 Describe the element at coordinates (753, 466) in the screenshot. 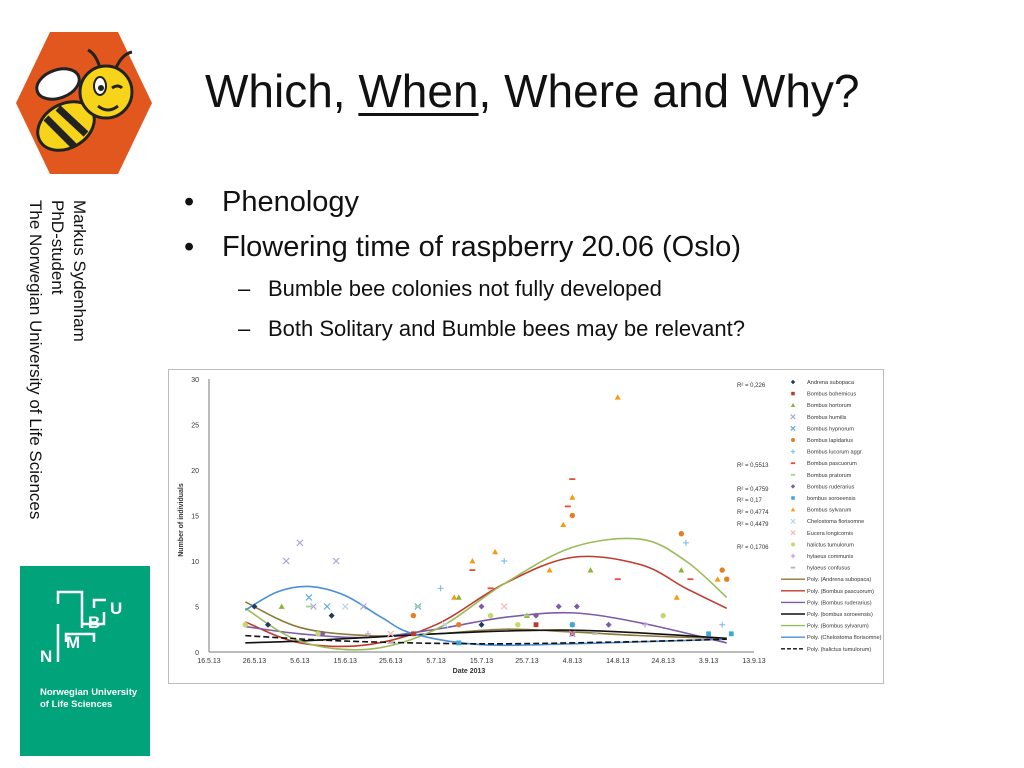

I see `r-squared-label: R² = 0,5513` at that location.